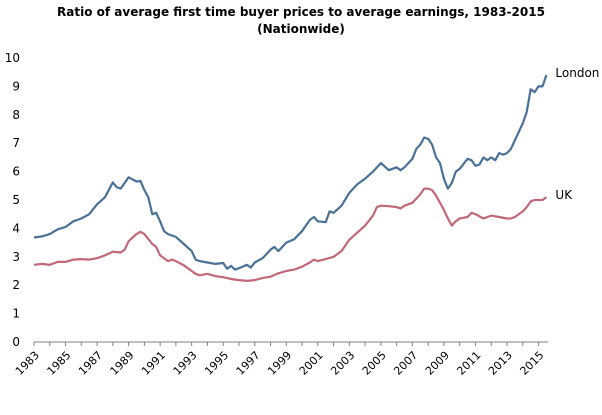 The image size is (602, 415). Describe the element at coordinates (27, 363) in the screenshot. I see `x-tick-label: 1983` at that location.